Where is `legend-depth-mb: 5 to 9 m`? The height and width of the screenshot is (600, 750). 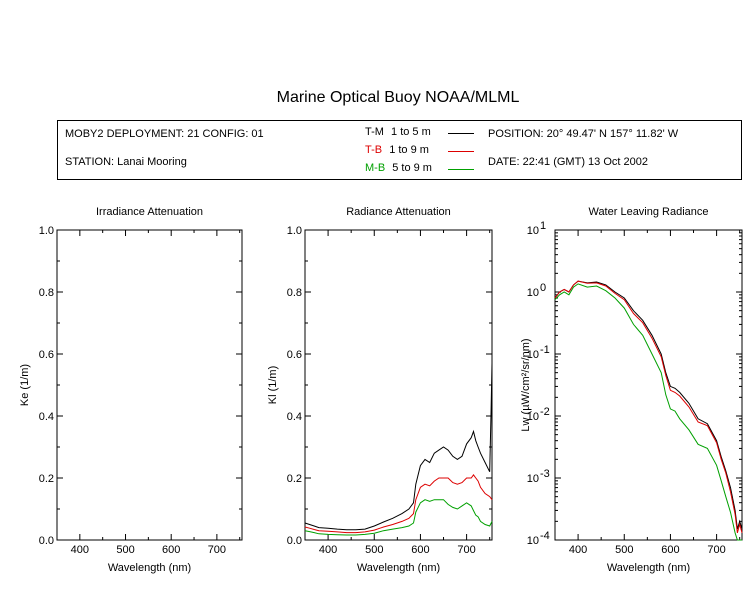
legend-depth-mb: 5 to 9 m is located at coordinates (412, 168).